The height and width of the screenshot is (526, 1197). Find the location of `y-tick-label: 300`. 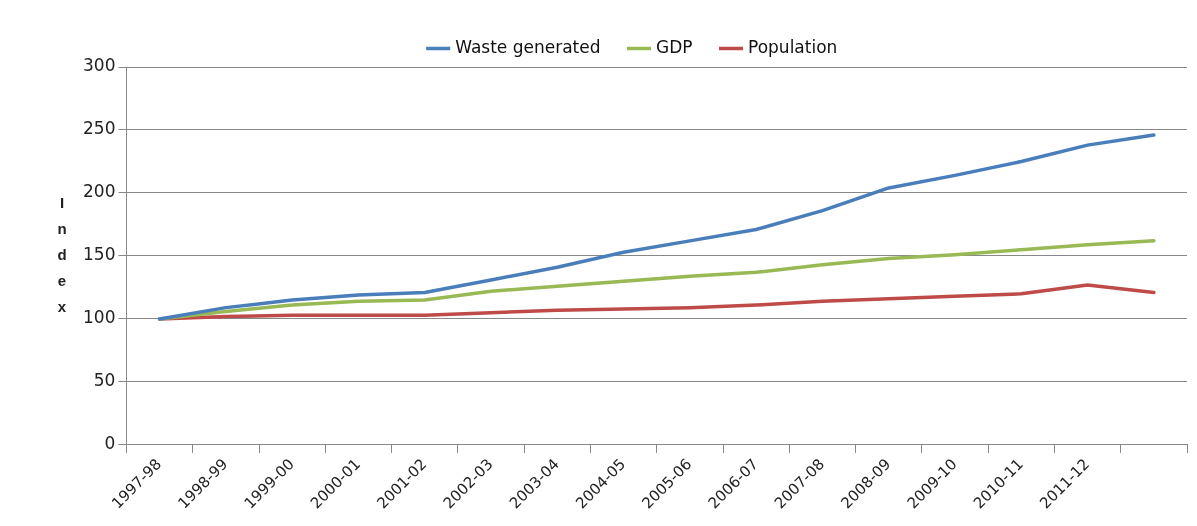

y-tick-label: 300 is located at coordinates (99, 65).